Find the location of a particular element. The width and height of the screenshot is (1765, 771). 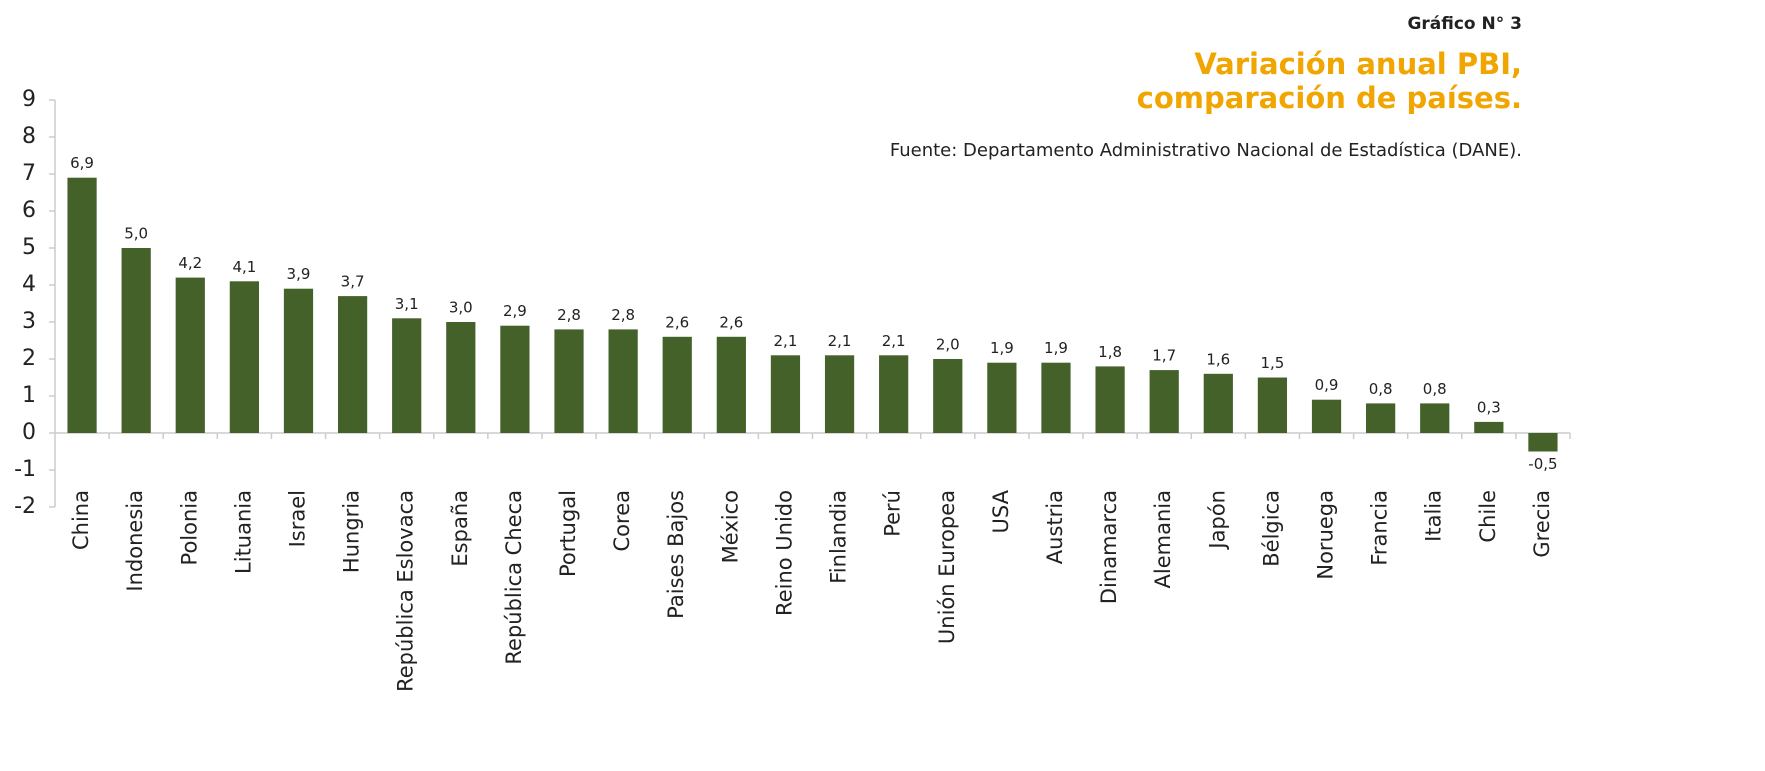

x-tick-label: Japón is located at coordinates (1217, 520).